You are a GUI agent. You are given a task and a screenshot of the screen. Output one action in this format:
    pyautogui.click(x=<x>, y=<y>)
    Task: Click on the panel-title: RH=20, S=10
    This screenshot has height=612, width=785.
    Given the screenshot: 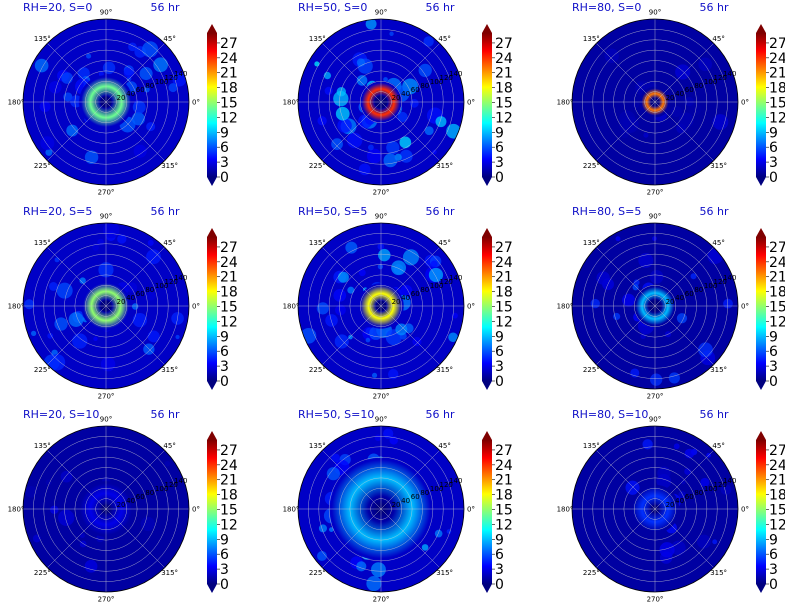 What is the action you would take?
    pyautogui.click(x=61, y=414)
    